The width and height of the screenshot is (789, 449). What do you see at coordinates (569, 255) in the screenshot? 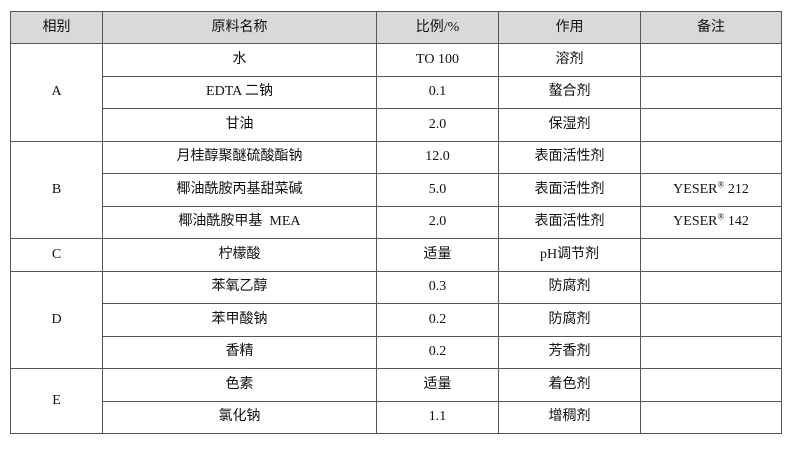
I see `function-cell: pH调节剂` at bounding box center [569, 255].